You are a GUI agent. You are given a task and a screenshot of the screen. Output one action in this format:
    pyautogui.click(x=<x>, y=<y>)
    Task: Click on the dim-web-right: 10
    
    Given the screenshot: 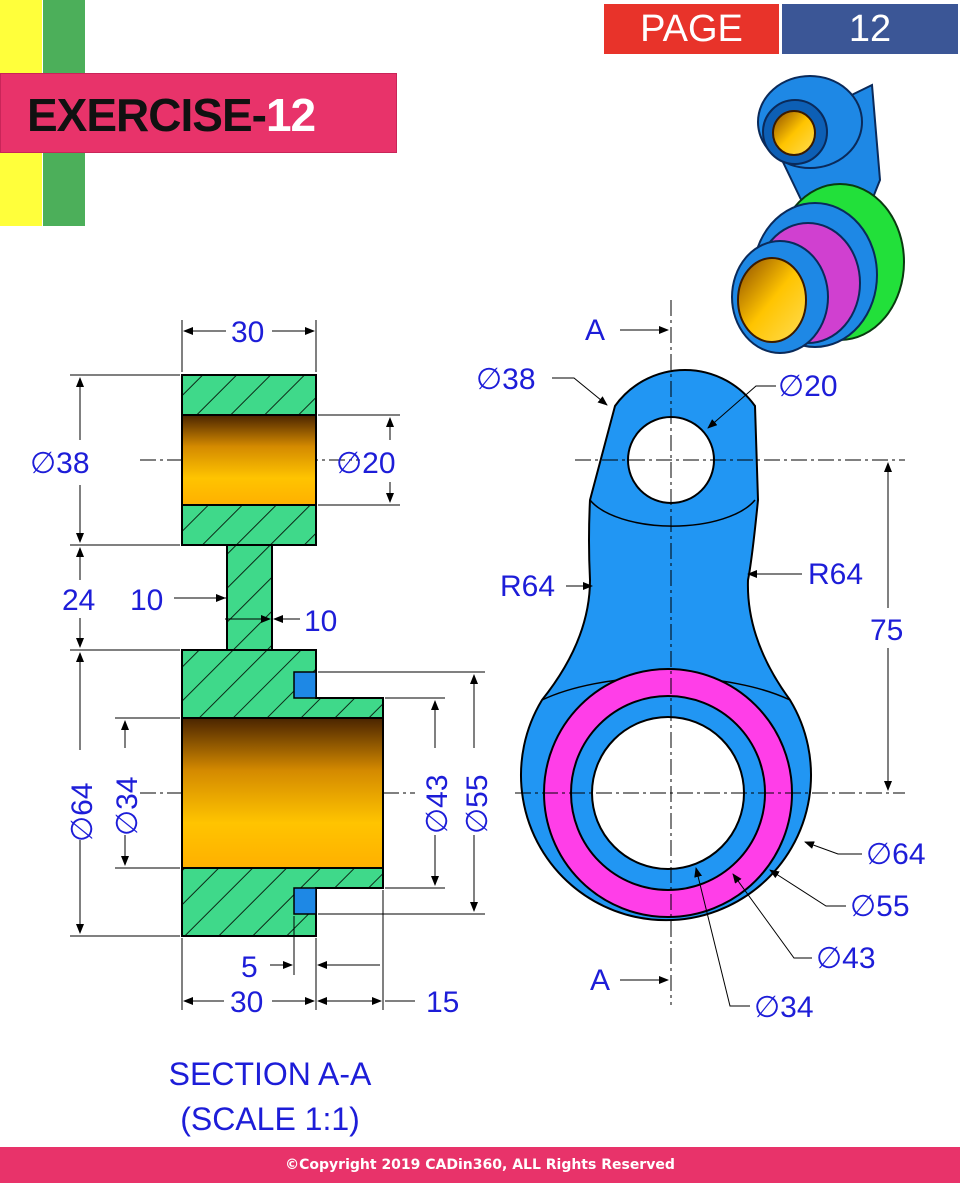 What is the action you would take?
    pyautogui.click(x=320, y=621)
    